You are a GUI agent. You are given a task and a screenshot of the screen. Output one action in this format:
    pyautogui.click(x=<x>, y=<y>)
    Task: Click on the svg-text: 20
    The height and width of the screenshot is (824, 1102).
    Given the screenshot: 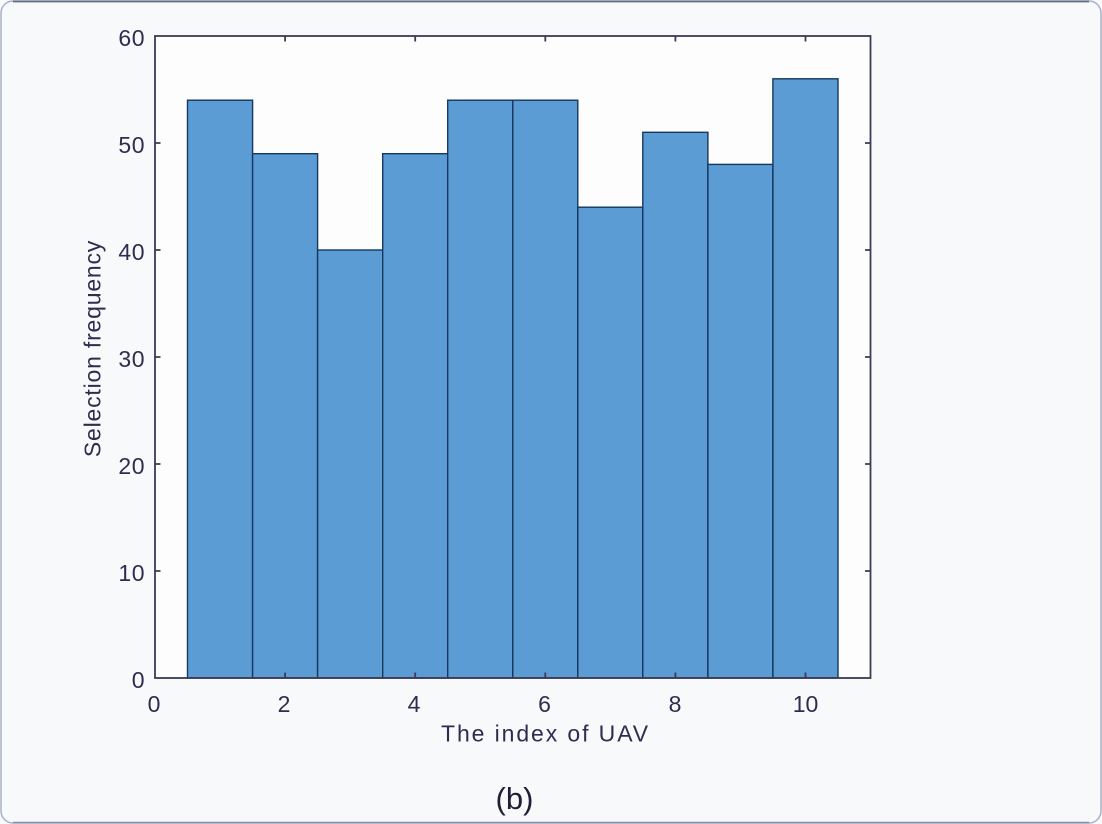 What is the action you would take?
    pyautogui.click(x=131, y=466)
    